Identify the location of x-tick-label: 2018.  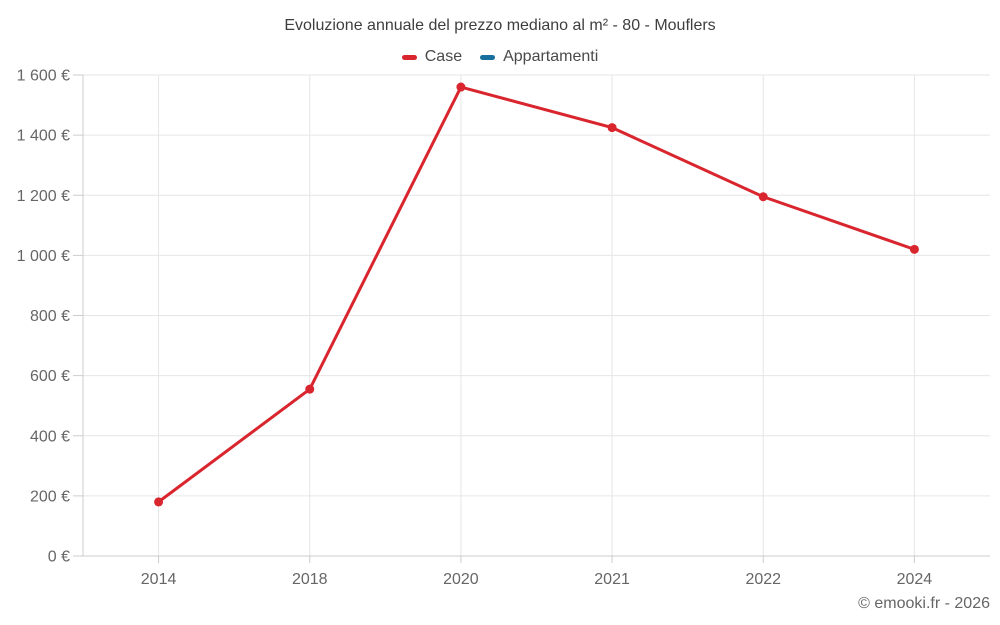
(310, 579).